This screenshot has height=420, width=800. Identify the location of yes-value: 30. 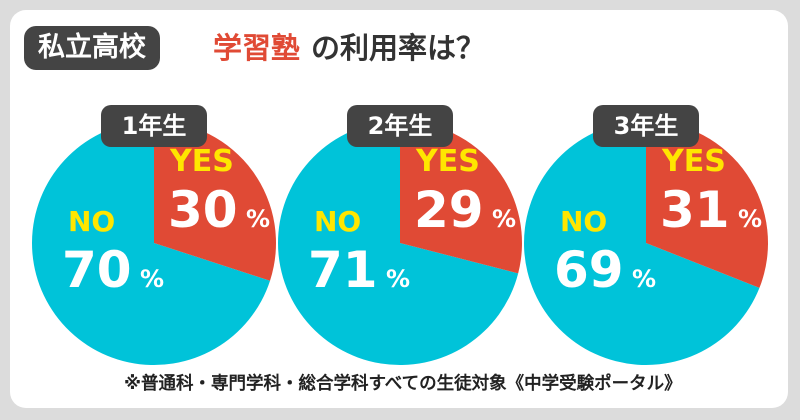
(203, 210).